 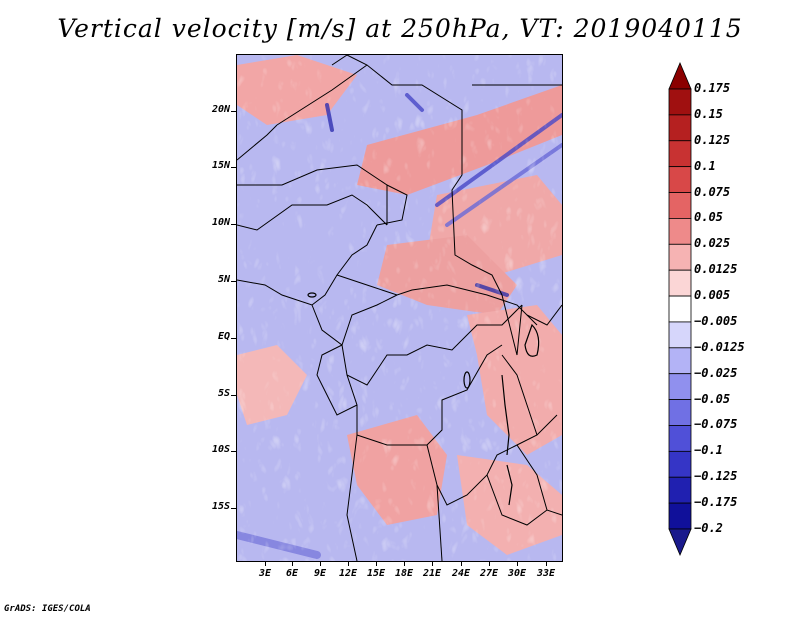 What do you see at coordinates (517, 573) in the screenshot?
I see `longitude-label: 30E` at bounding box center [517, 573].